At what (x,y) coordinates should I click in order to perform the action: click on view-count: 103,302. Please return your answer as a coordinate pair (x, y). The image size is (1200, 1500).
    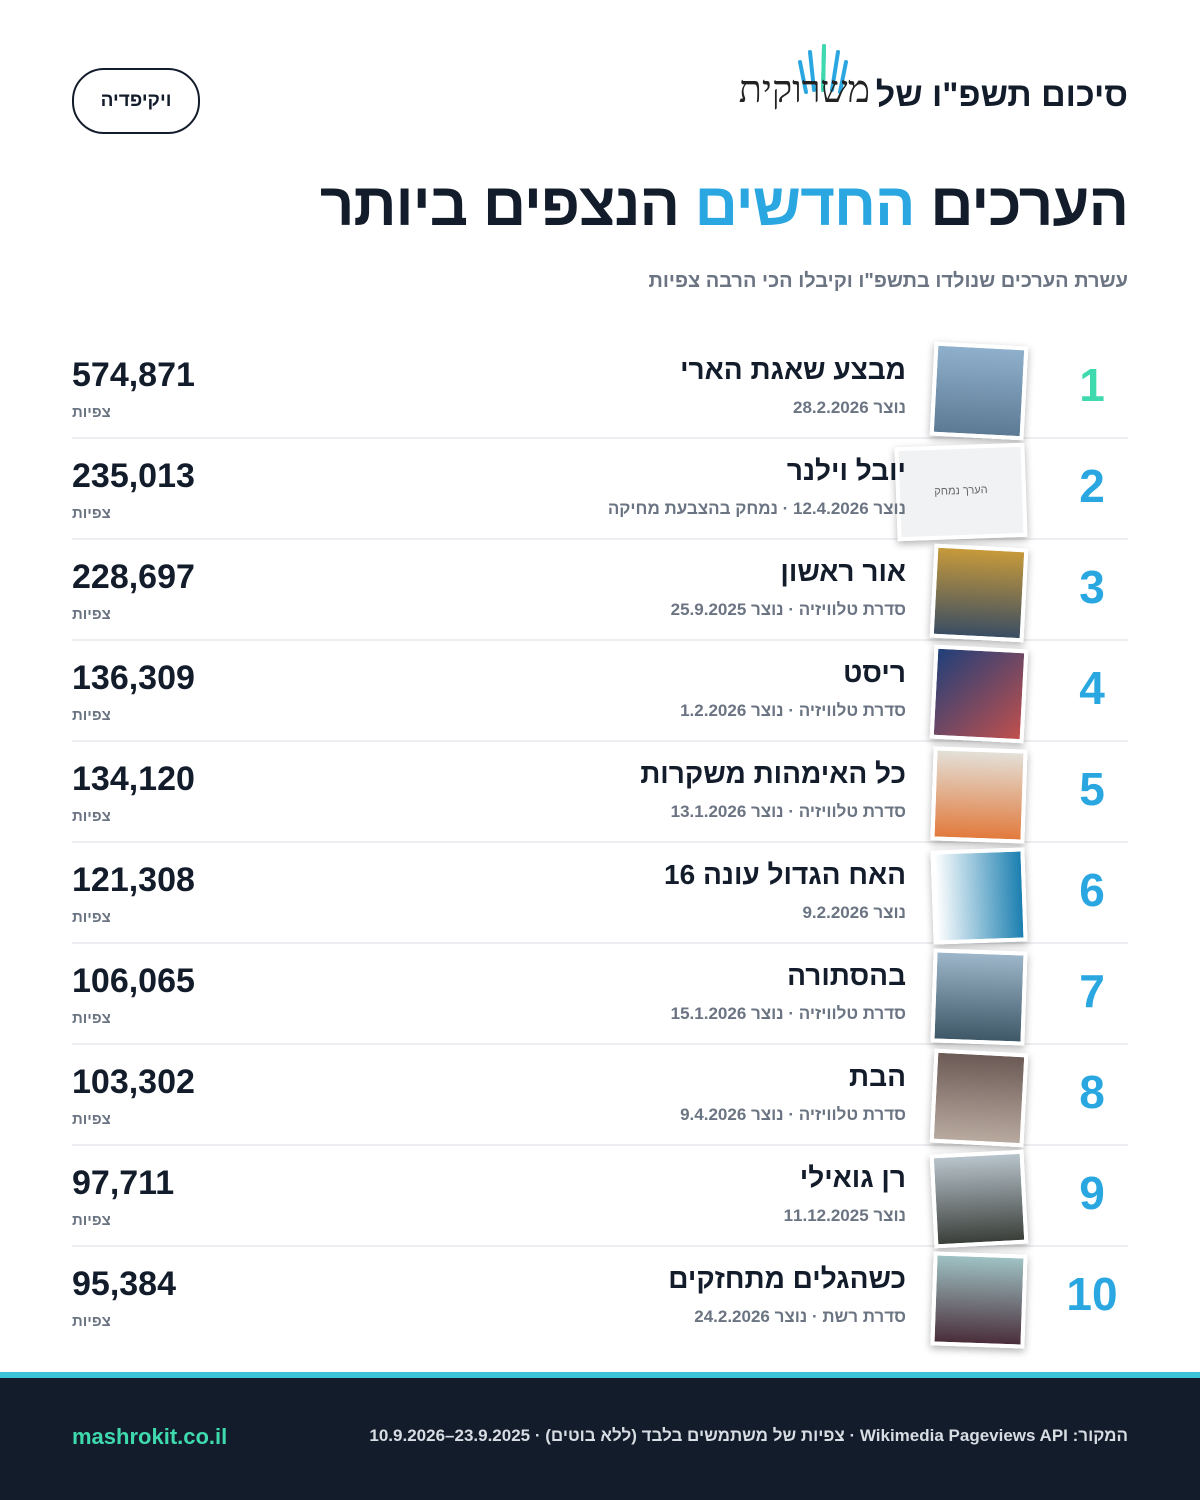
    Looking at the image, I should click on (133, 1082).